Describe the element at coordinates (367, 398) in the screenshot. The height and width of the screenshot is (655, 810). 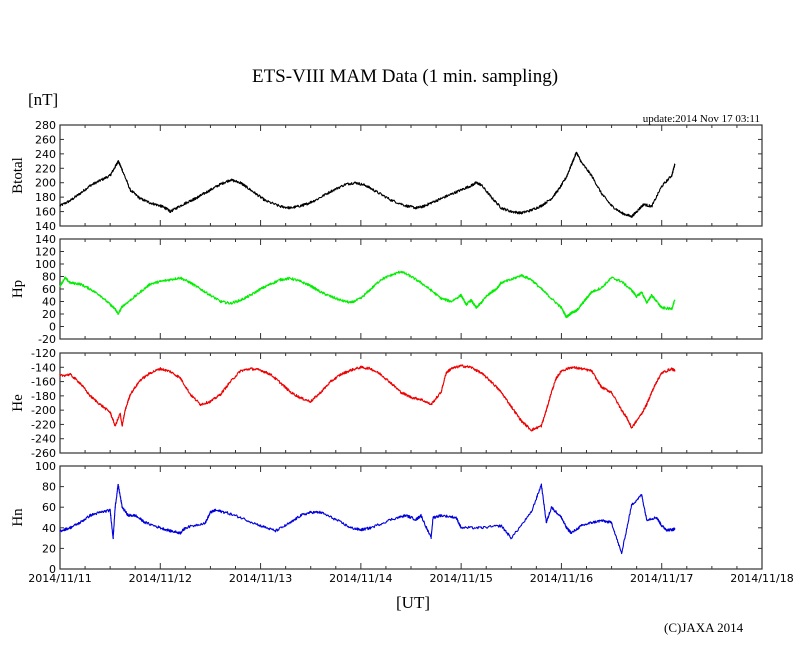
I see `series-line-he` at that location.